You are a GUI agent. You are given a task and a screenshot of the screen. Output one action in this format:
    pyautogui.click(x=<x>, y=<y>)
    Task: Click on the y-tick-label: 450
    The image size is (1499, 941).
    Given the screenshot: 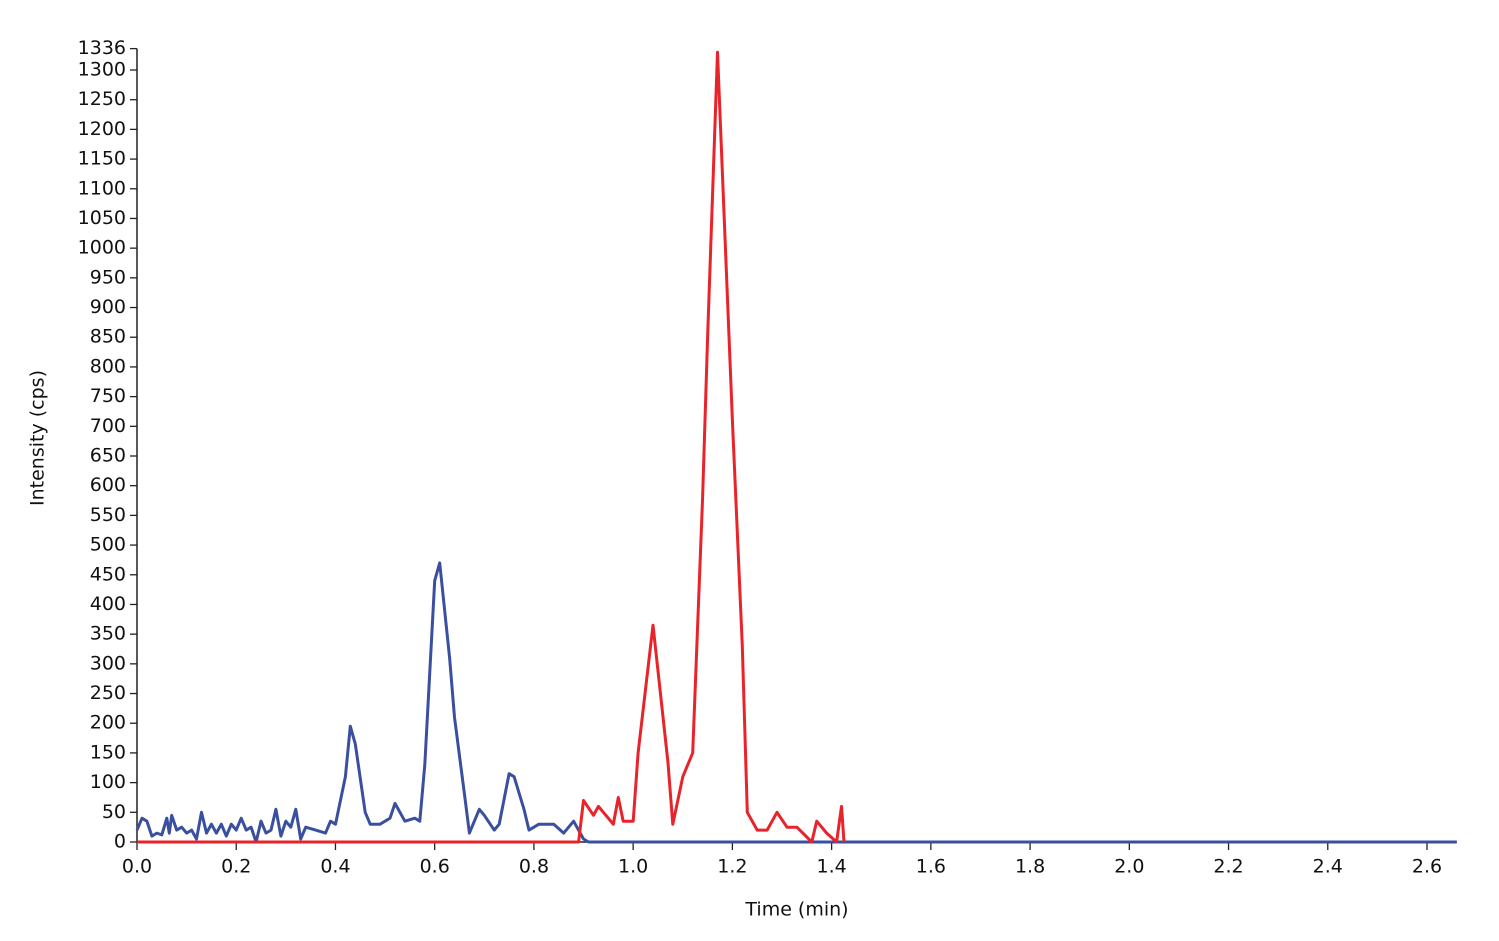 What is the action you would take?
    pyautogui.click(x=108, y=574)
    